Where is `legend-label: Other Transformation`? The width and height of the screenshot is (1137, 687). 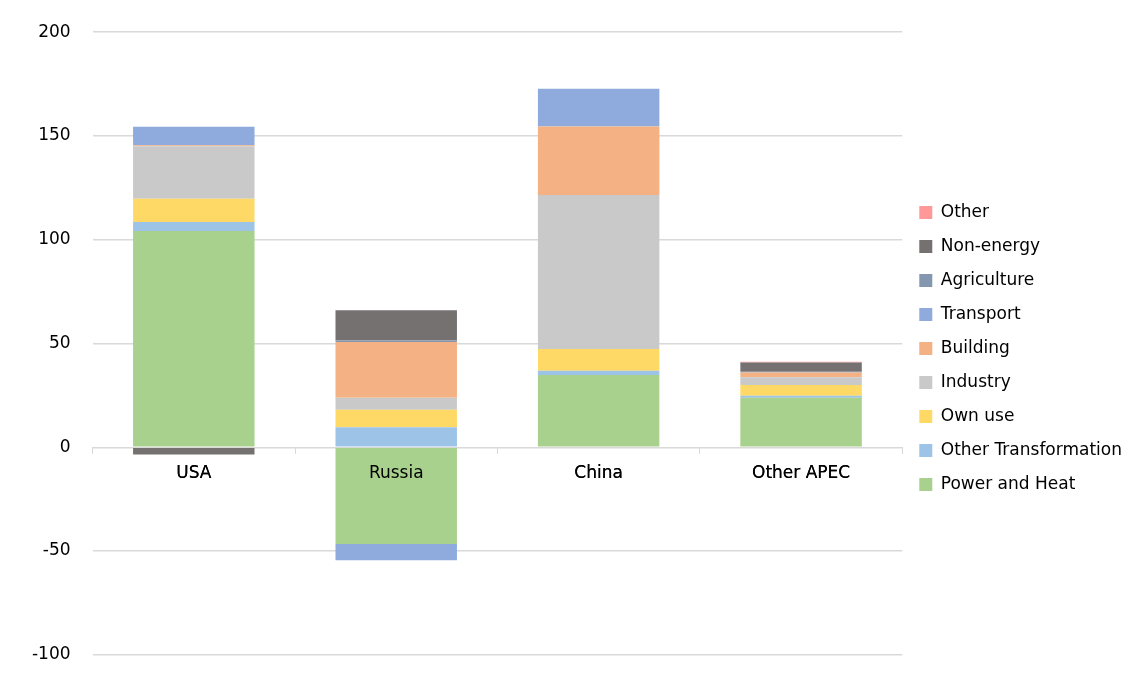 legend-label: Other Transformation is located at coordinates (1031, 448).